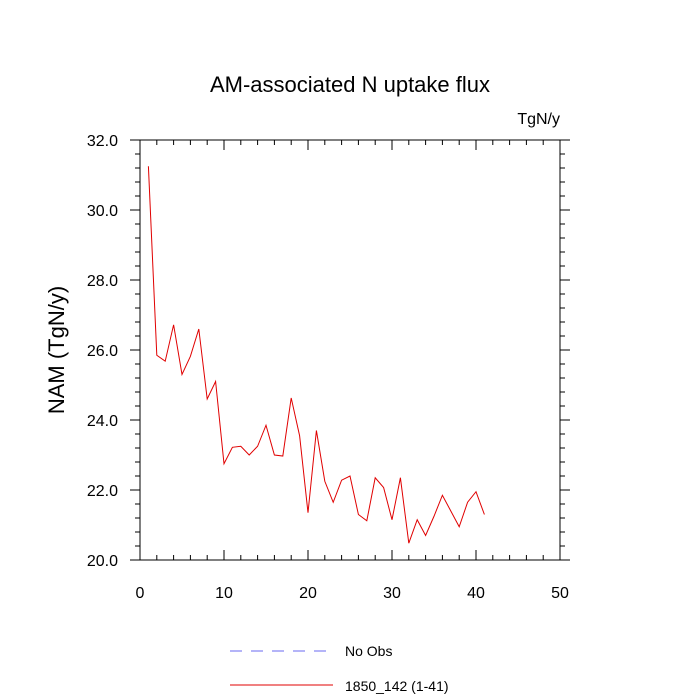 The height and width of the screenshot is (700, 700). Describe the element at coordinates (102, 421) in the screenshot. I see `y-tick-label: 24.0` at that location.